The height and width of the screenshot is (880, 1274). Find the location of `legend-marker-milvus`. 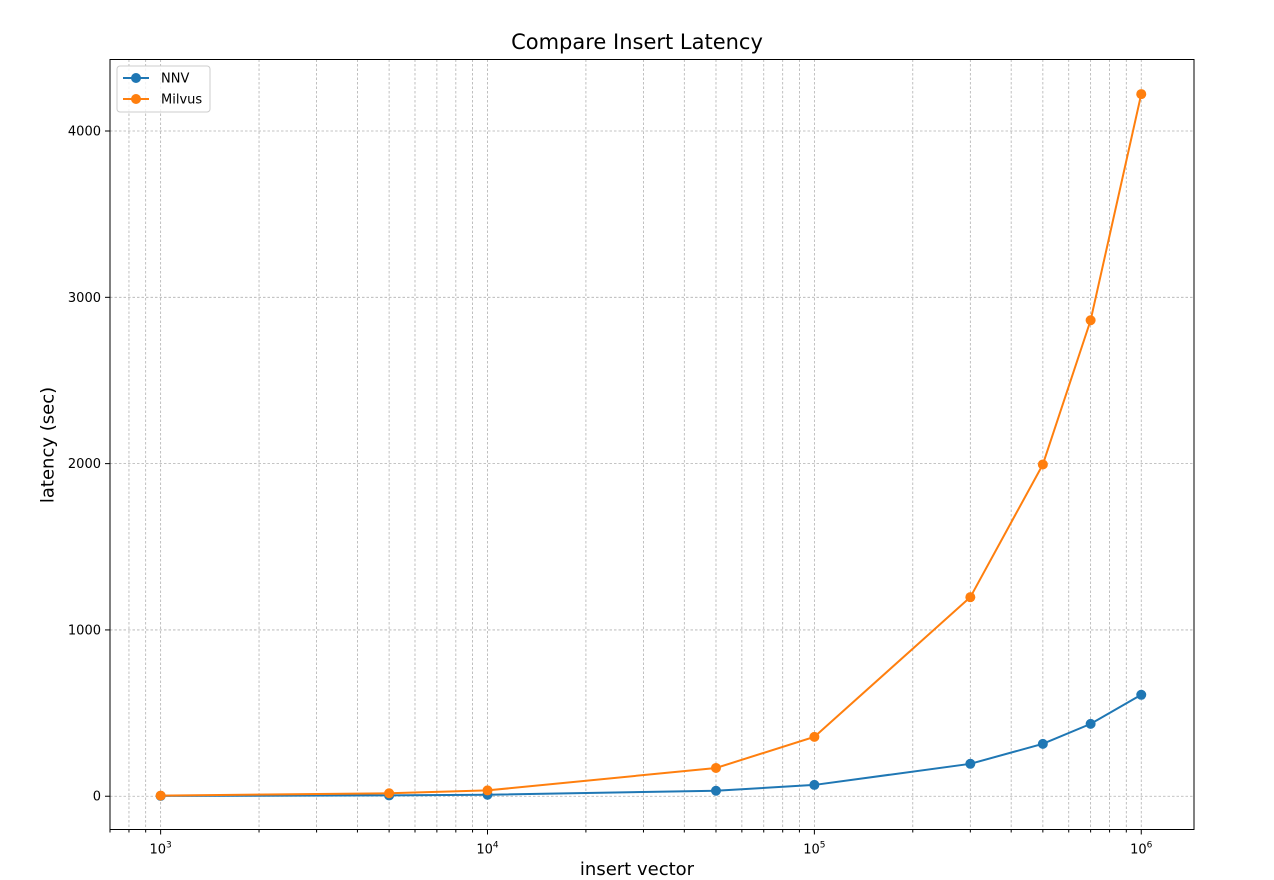

legend-marker-milvus is located at coordinates (136, 99).